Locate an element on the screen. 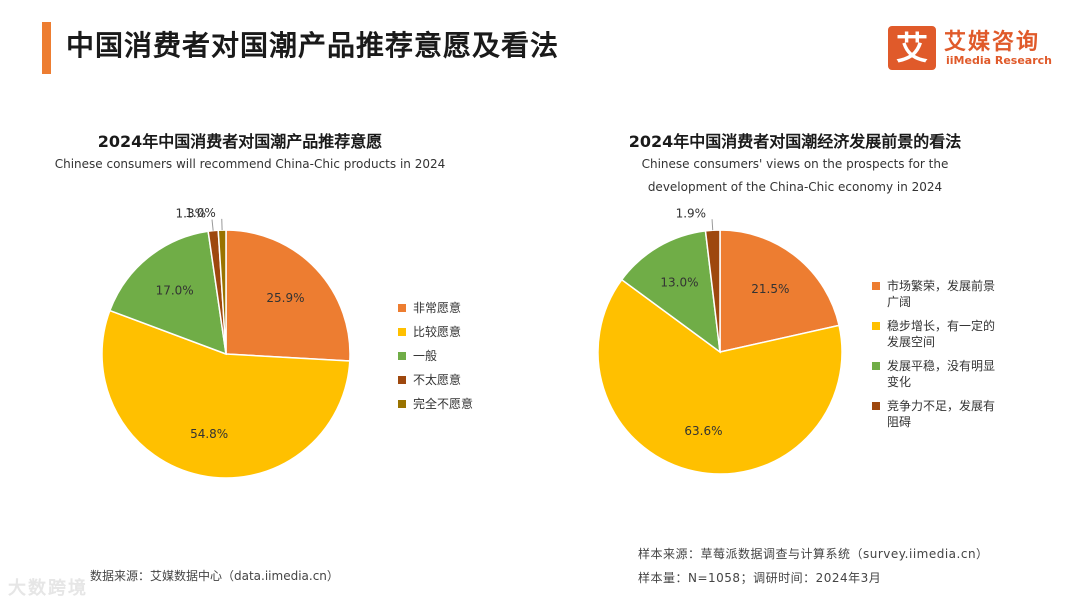 The image size is (1080, 608). chart1-legend: 非常愿意比较愿意一般不太愿意完全不愿意 is located at coordinates (435, 360).